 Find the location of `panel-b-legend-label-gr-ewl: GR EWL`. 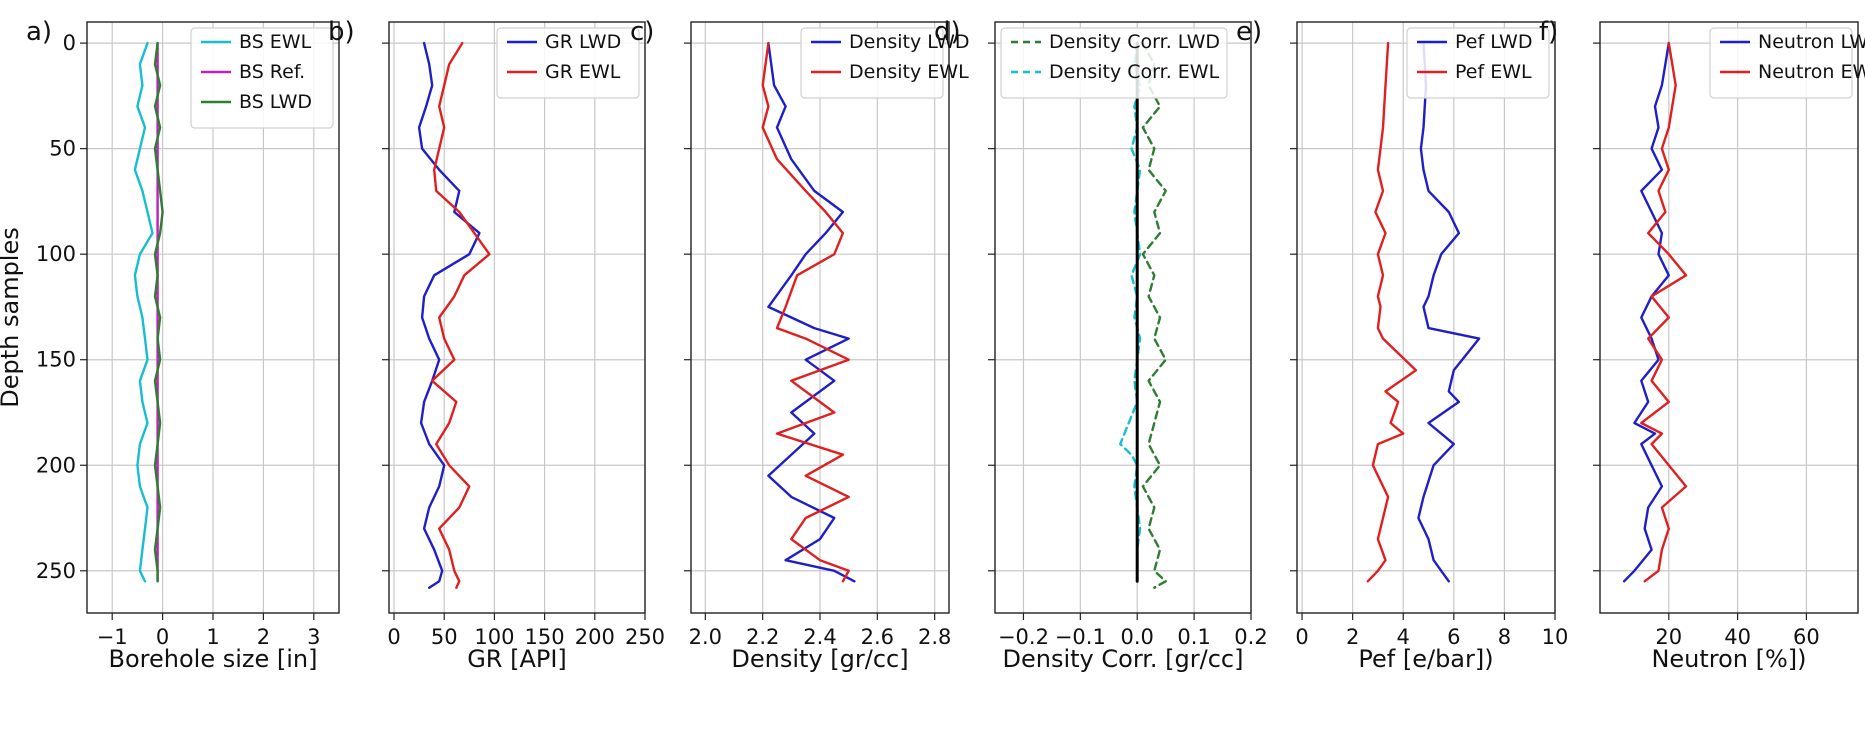

panel-b-legend-label-gr-ewl: GR EWL is located at coordinates (583, 72).